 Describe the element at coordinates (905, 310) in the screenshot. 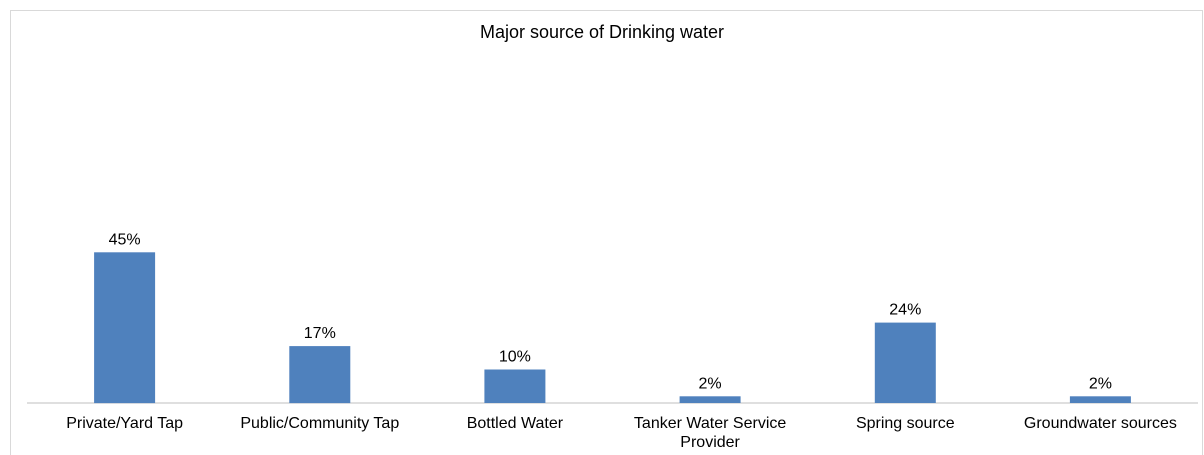

I see `data-label: 24%` at that location.